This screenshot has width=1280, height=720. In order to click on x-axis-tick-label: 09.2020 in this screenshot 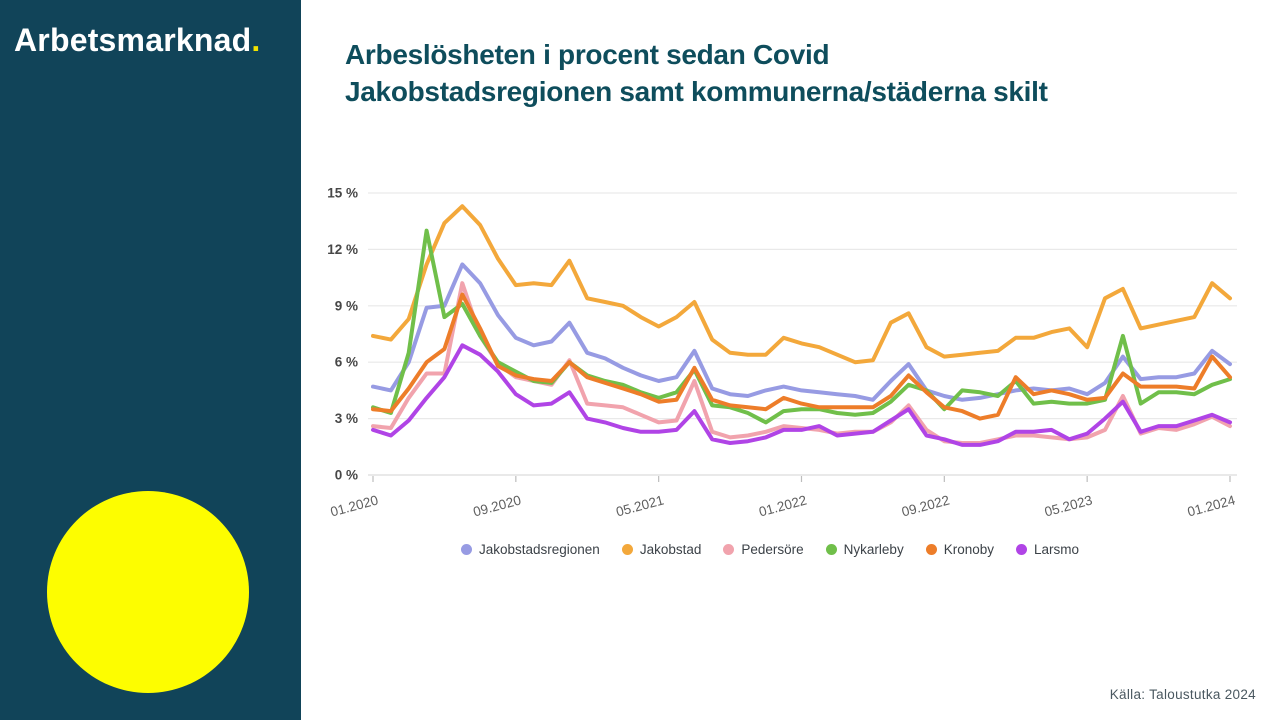, I will do `click(497, 505)`.